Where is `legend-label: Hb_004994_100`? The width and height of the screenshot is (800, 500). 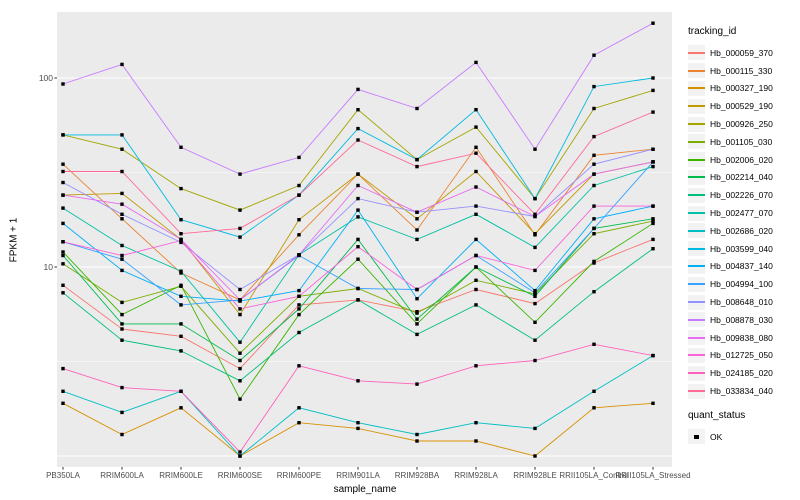 legend-label: Hb_004994_100 is located at coordinates (741, 284).